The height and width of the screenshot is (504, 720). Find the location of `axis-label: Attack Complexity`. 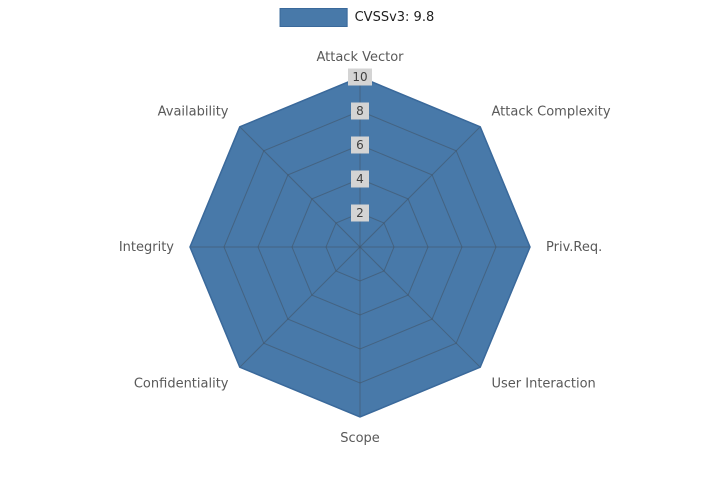

axis-label: Attack Complexity is located at coordinates (551, 112).